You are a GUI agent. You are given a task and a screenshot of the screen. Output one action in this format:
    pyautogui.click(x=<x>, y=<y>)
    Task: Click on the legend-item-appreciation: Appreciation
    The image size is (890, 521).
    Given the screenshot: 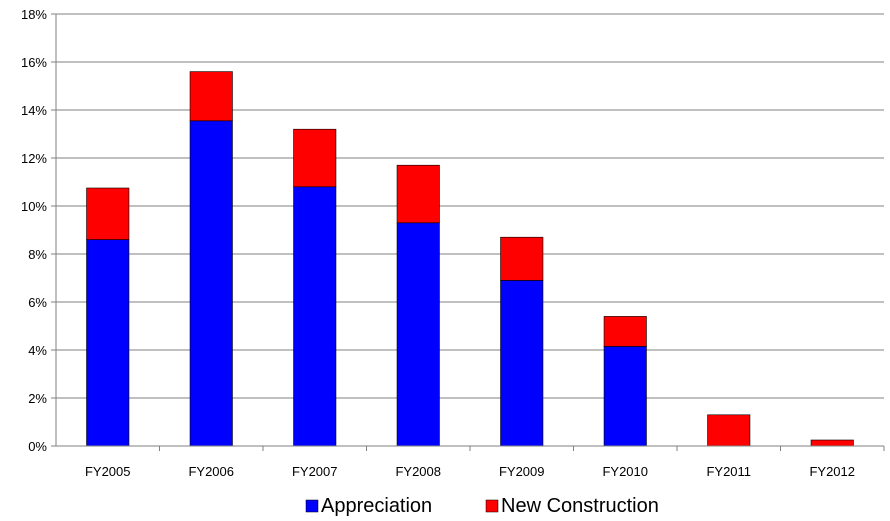 What is the action you would take?
    pyautogui.click(x=368, y=506)
    